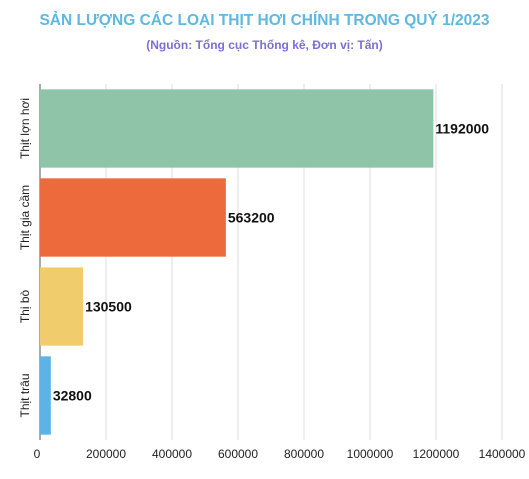  Describe the element at coordinates (25, 217) in the screenshot. I see `category-label: Thịt gia cầm` at that location.